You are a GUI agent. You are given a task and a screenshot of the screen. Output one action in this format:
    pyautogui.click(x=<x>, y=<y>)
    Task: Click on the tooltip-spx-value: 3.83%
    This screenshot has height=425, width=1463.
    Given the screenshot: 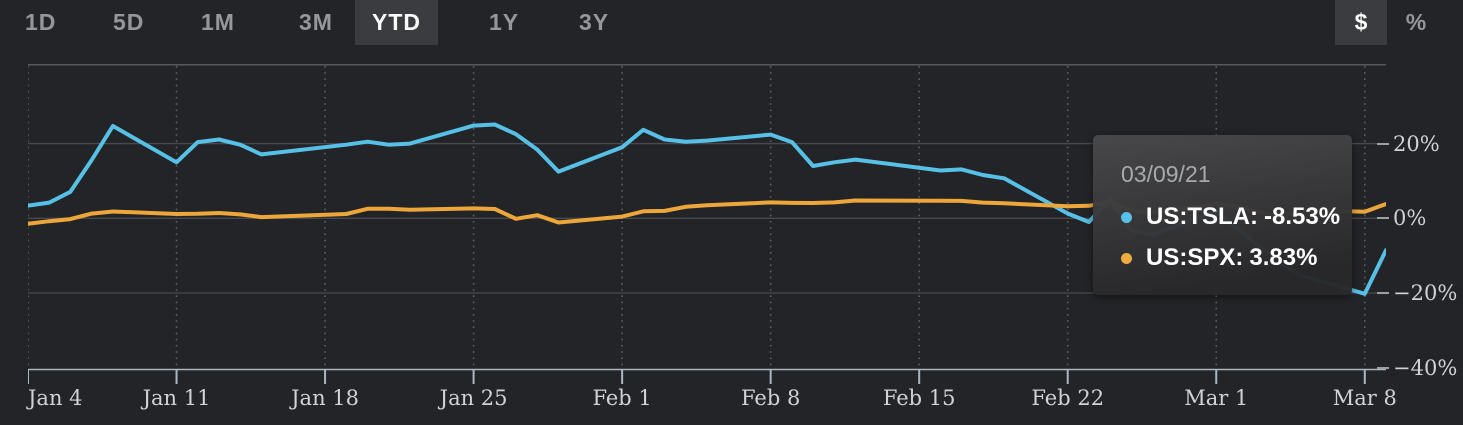 What is the action you would take?
    pyautogui.click(x=1283, y=257)
    